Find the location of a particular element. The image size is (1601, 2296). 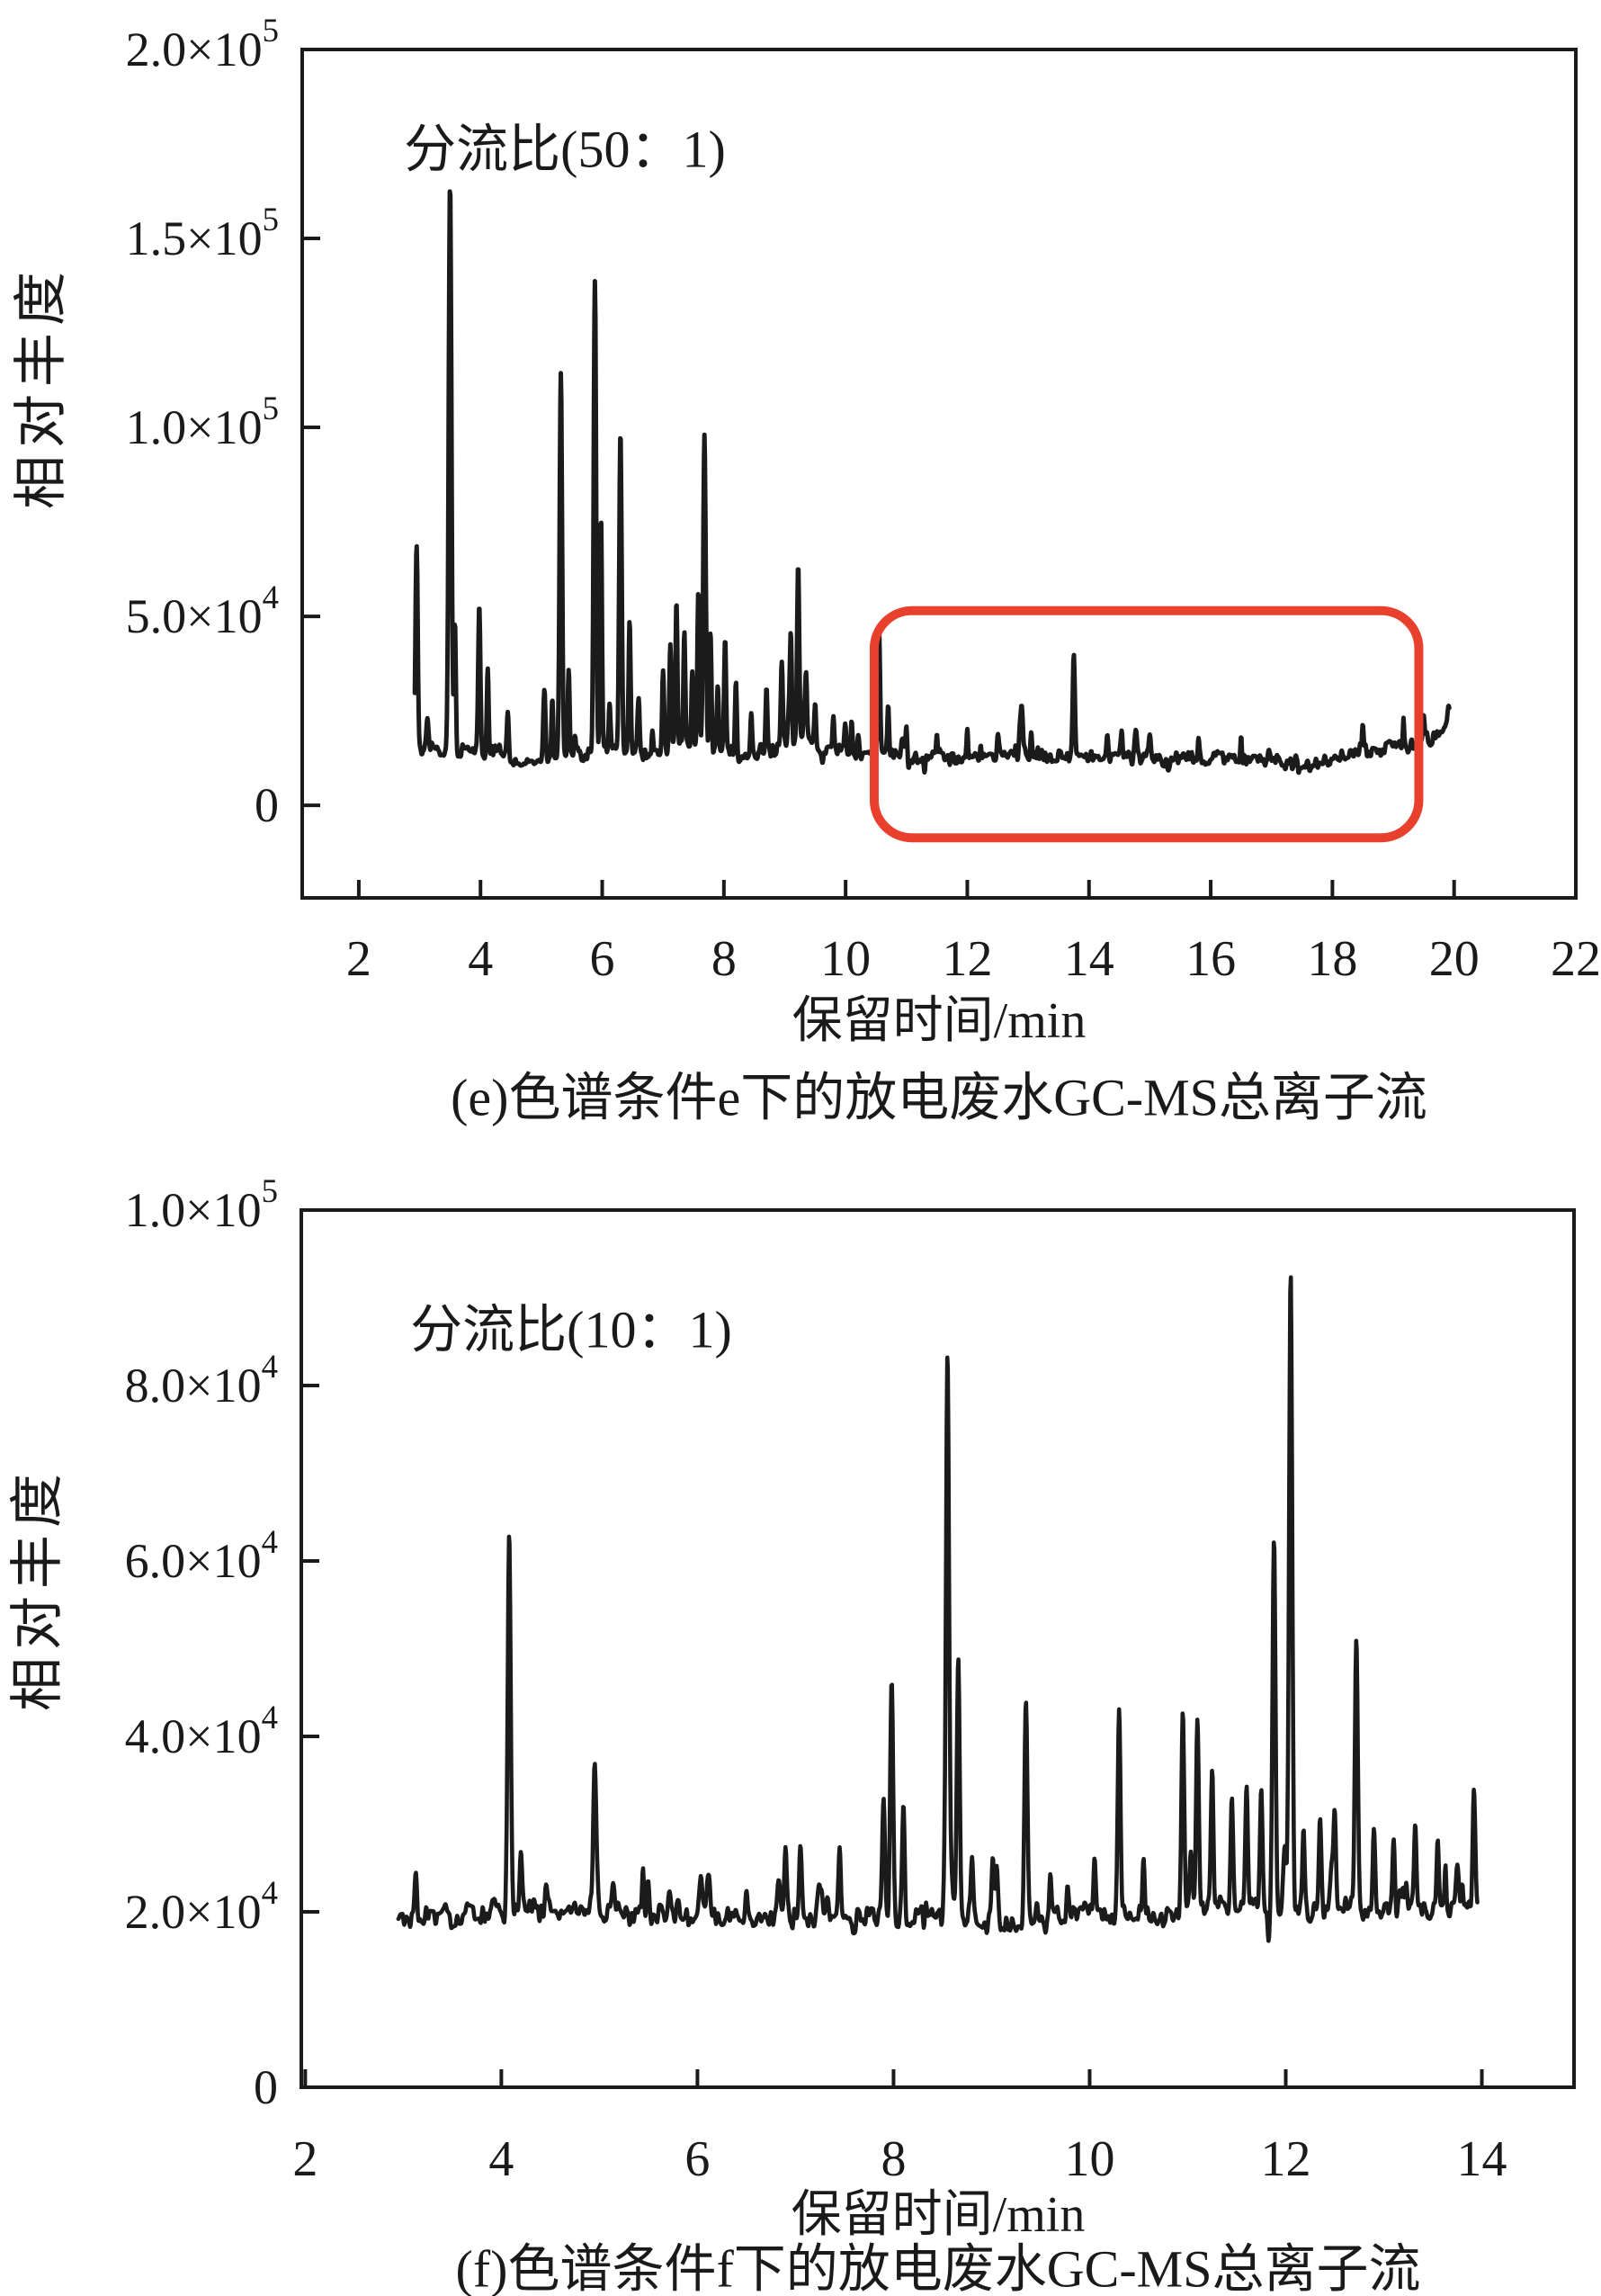

y-axis-title-f: 相对丰度 is located at coordinates (38, 1588).